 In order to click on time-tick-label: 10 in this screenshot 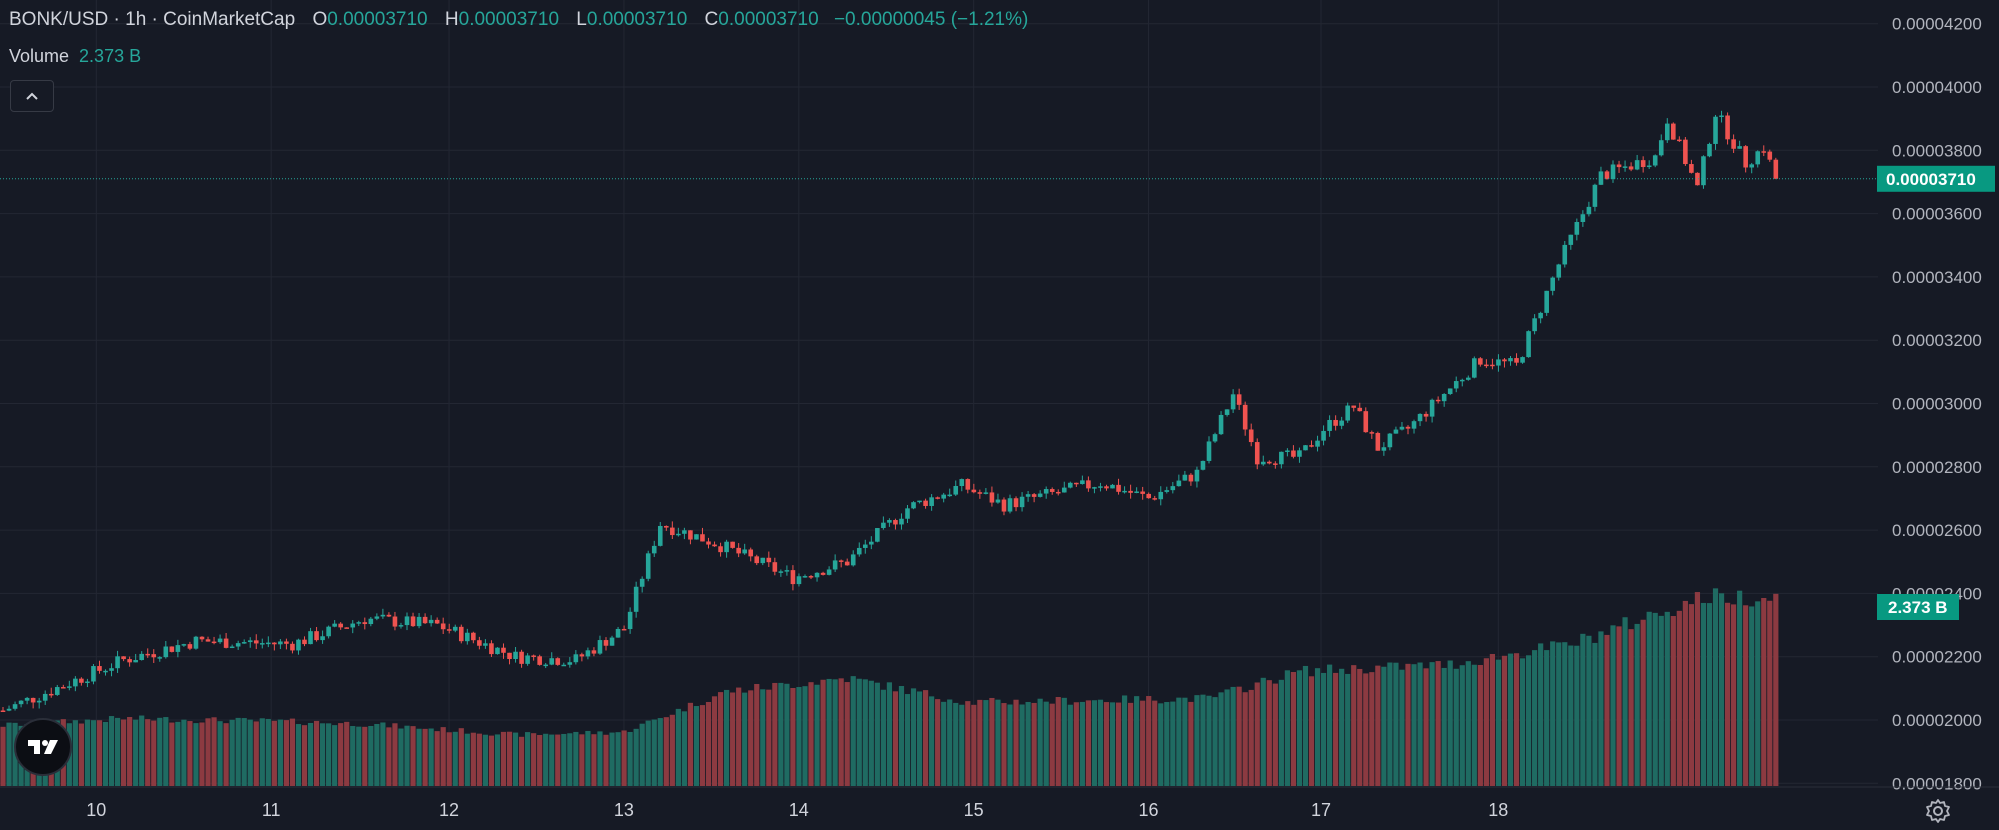, I will do `click(96, 810)`.